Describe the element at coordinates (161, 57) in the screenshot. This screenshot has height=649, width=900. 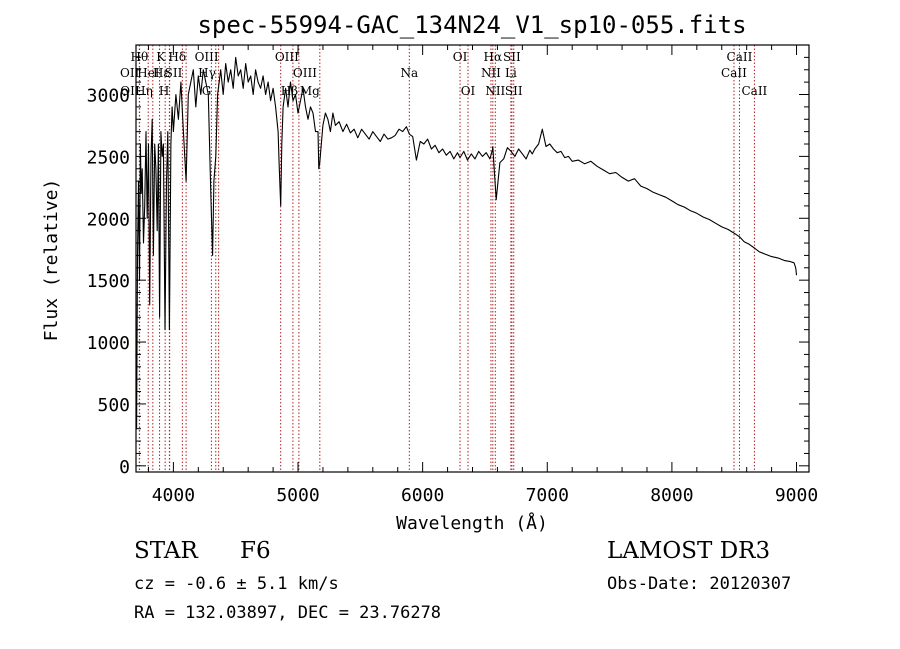
I see `line-marker-label: K` at that location.